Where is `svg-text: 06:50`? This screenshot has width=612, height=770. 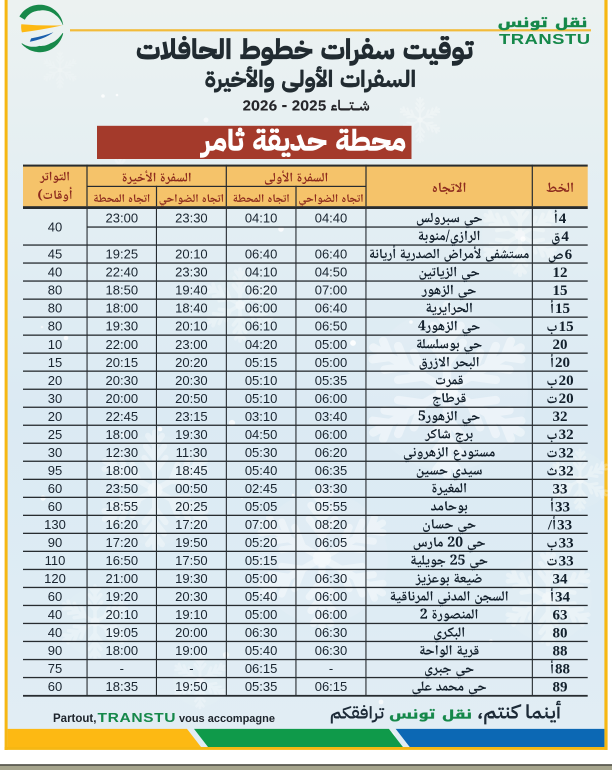
svg-text: 06:50 is located at coordinates (331, 326).